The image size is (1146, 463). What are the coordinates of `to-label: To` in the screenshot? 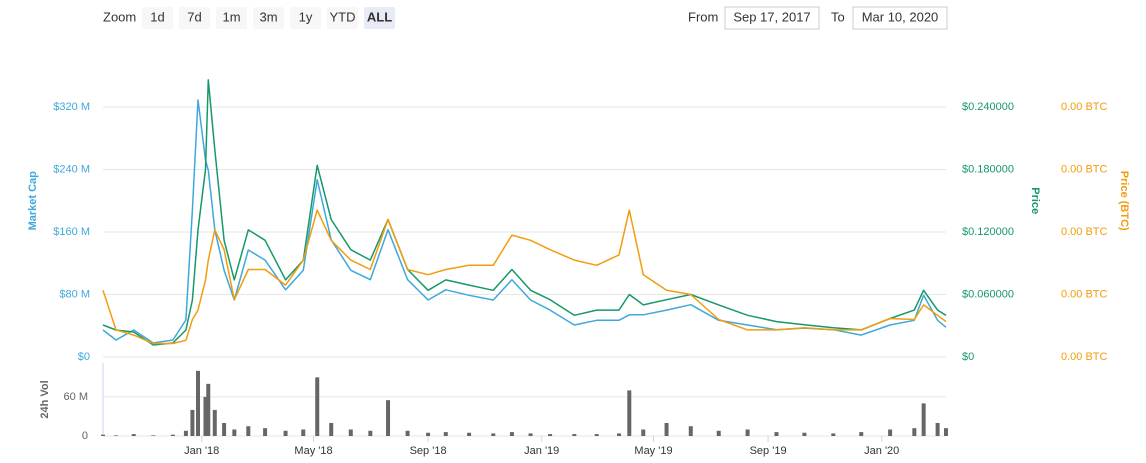 It's located at (838, 16).